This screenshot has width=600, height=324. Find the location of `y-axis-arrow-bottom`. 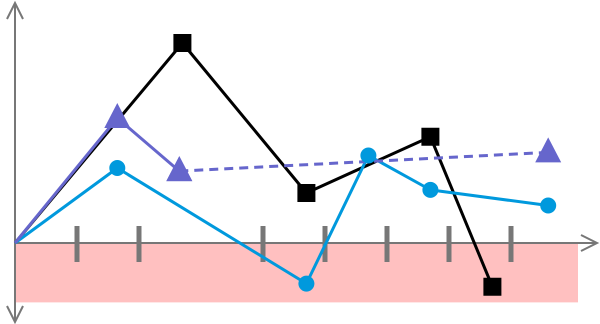

y-axis-arrow-bottom is located at coordinates (15, 314).